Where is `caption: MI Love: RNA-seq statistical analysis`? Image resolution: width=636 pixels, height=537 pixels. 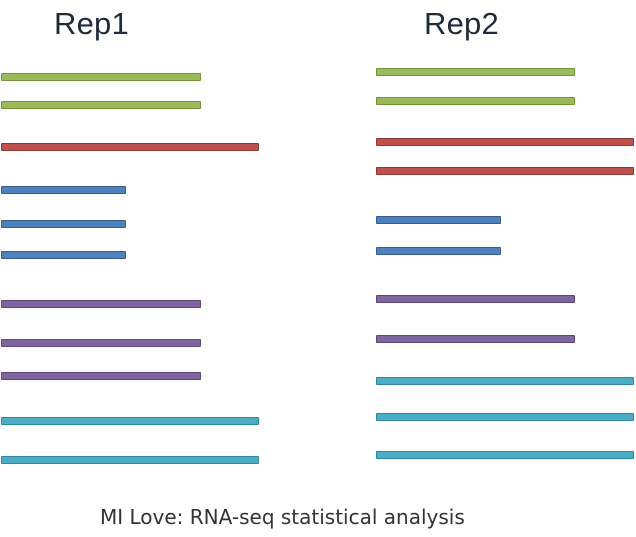
caption: MI Love: RNA-seq statistical analysis is located at coordinates (282, 517).